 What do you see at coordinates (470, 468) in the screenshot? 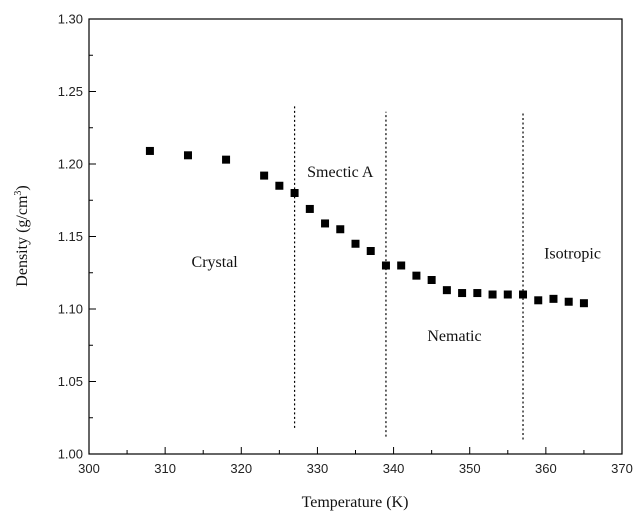
I see `x-tick-label: 350` at bounding box center [470, 468].